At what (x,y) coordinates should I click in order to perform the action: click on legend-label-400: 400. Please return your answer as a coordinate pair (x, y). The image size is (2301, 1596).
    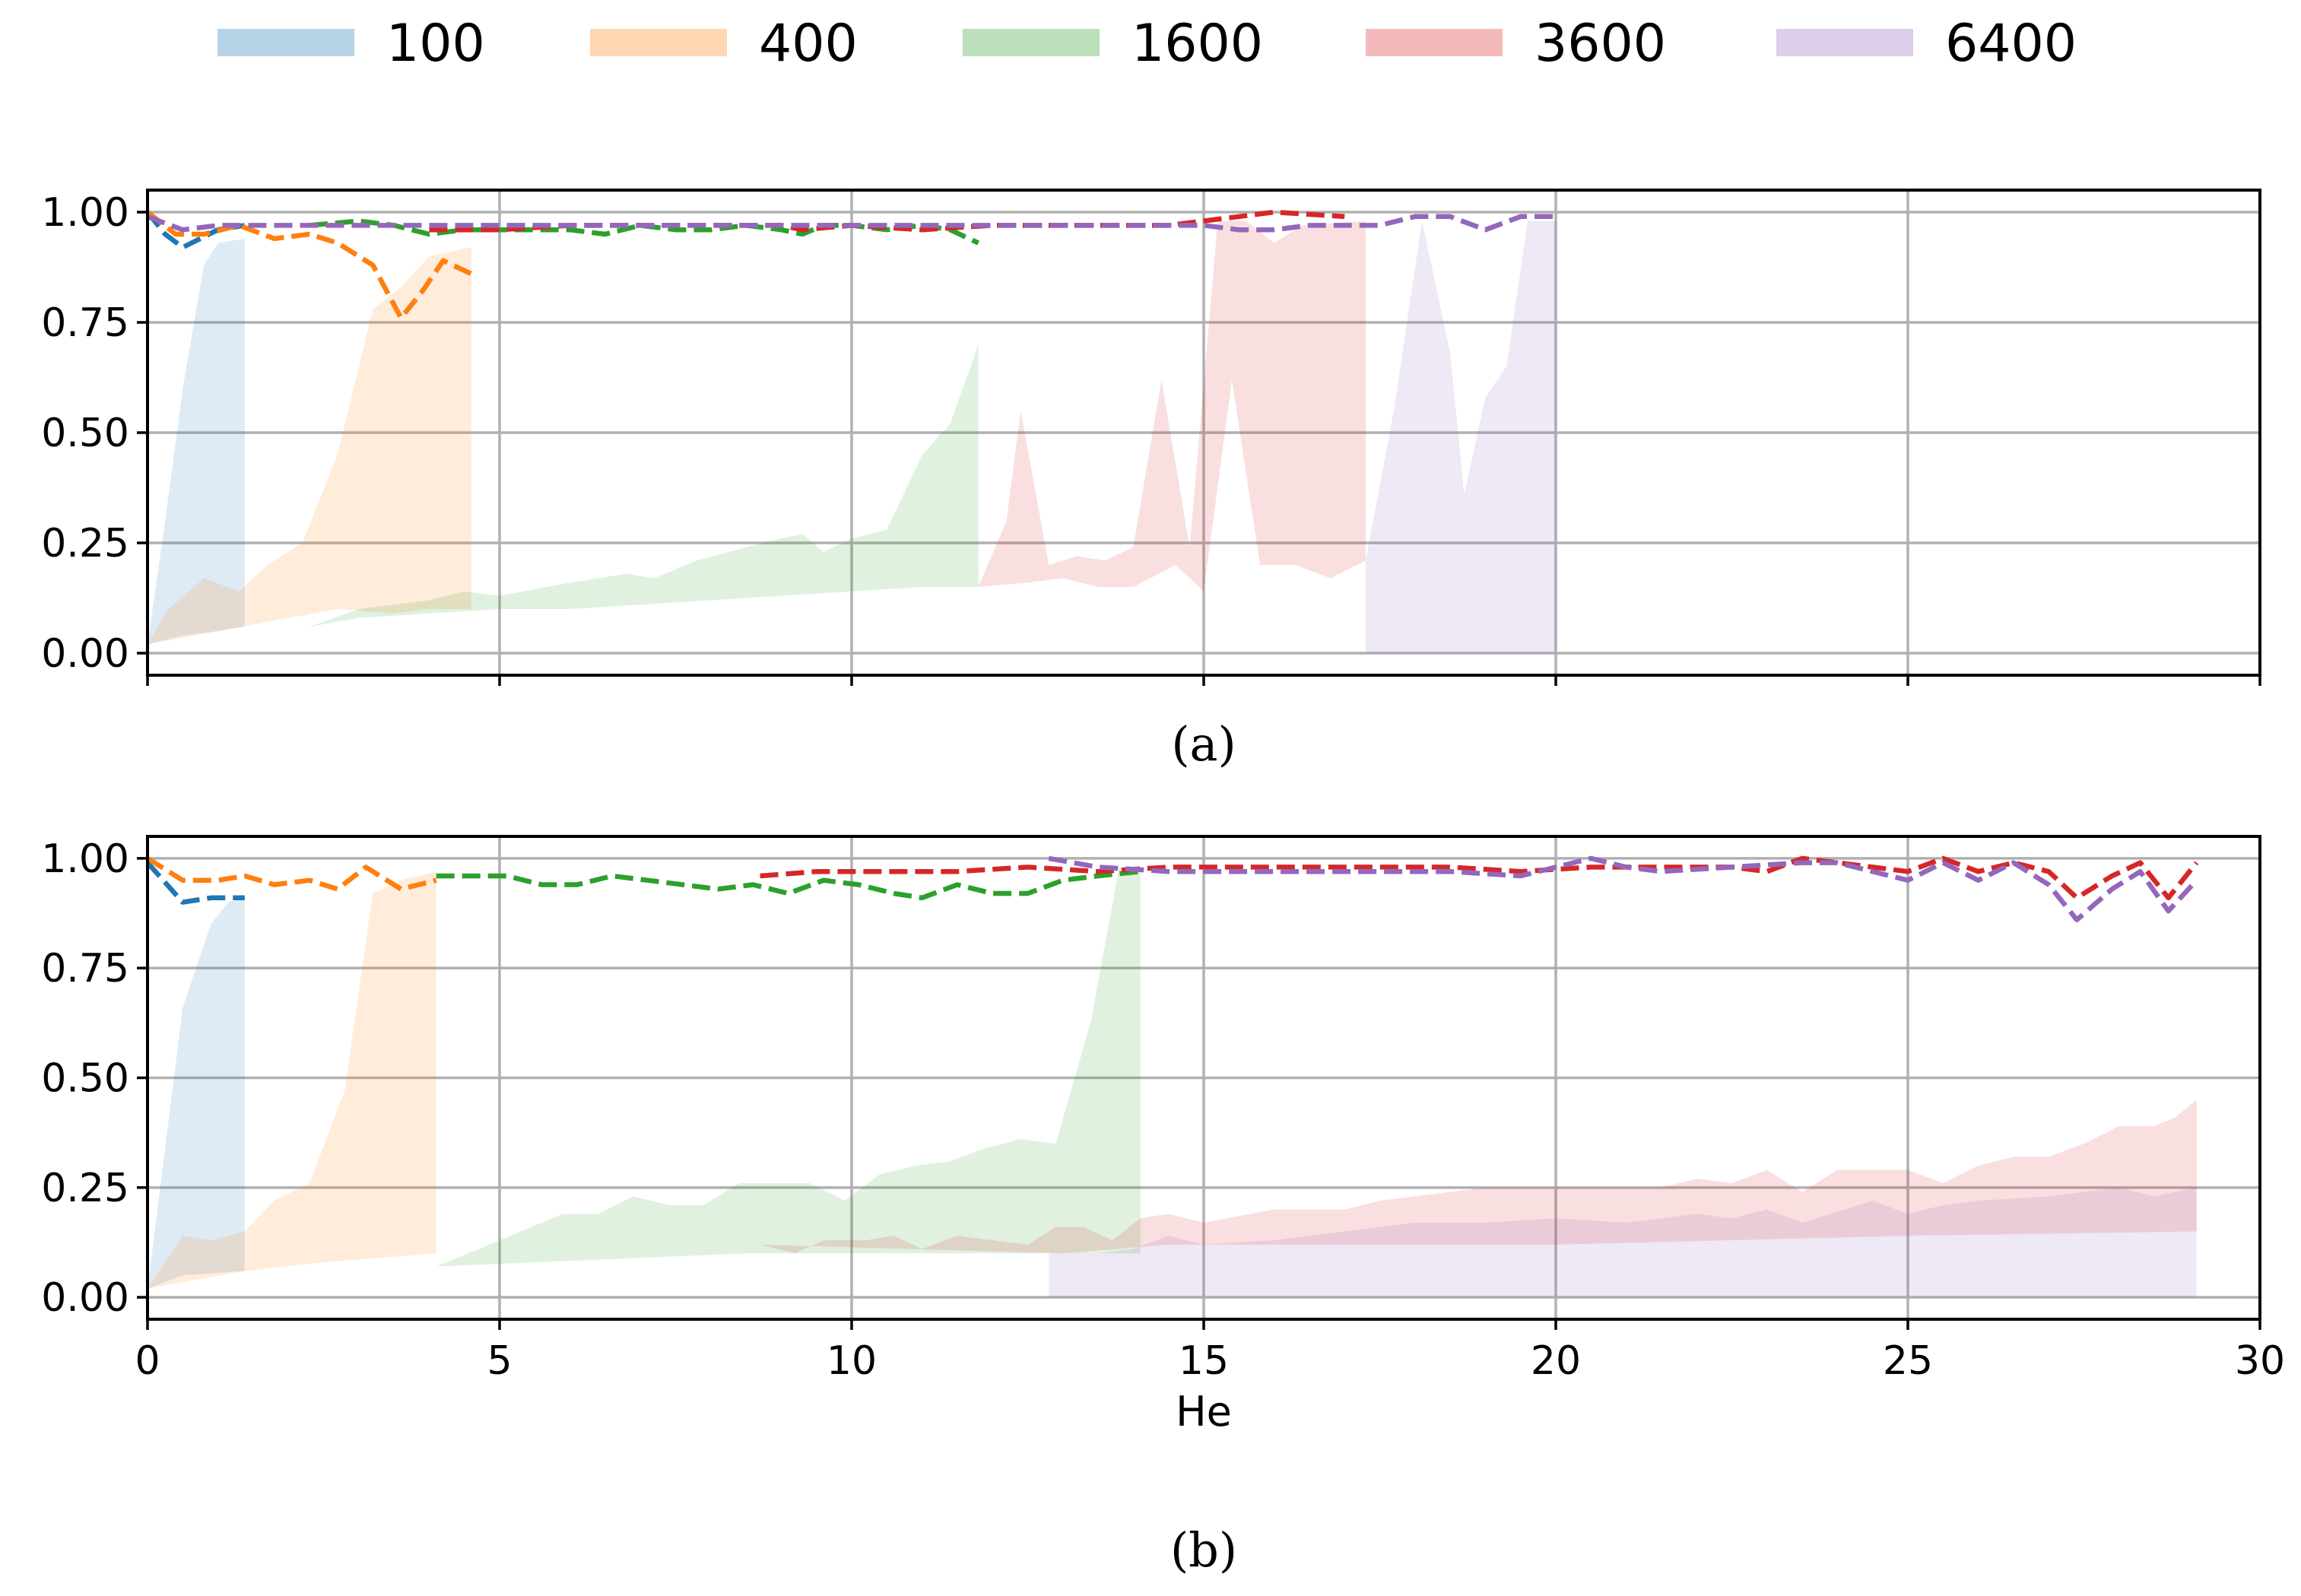
    Looking at the image, I should click on (808, 44).